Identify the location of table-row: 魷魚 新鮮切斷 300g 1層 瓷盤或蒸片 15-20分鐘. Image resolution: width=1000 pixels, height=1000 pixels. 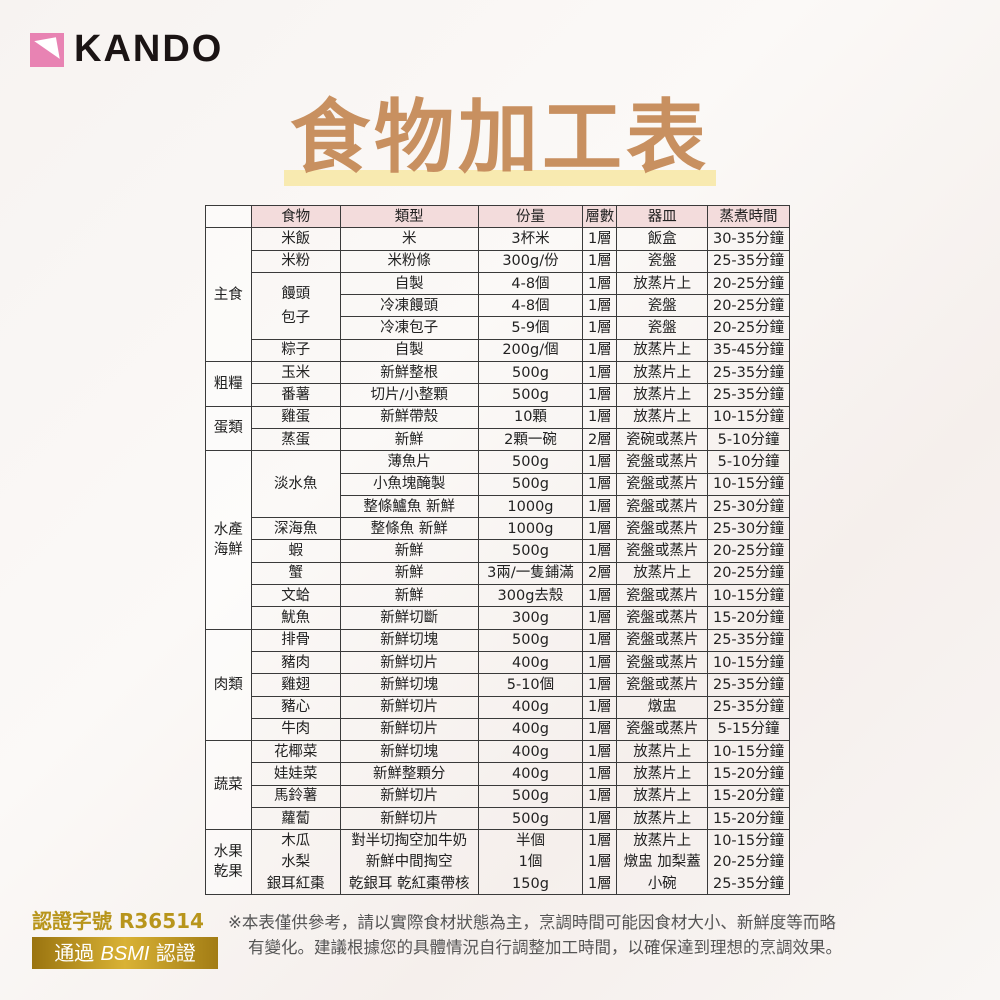
(498, 618).